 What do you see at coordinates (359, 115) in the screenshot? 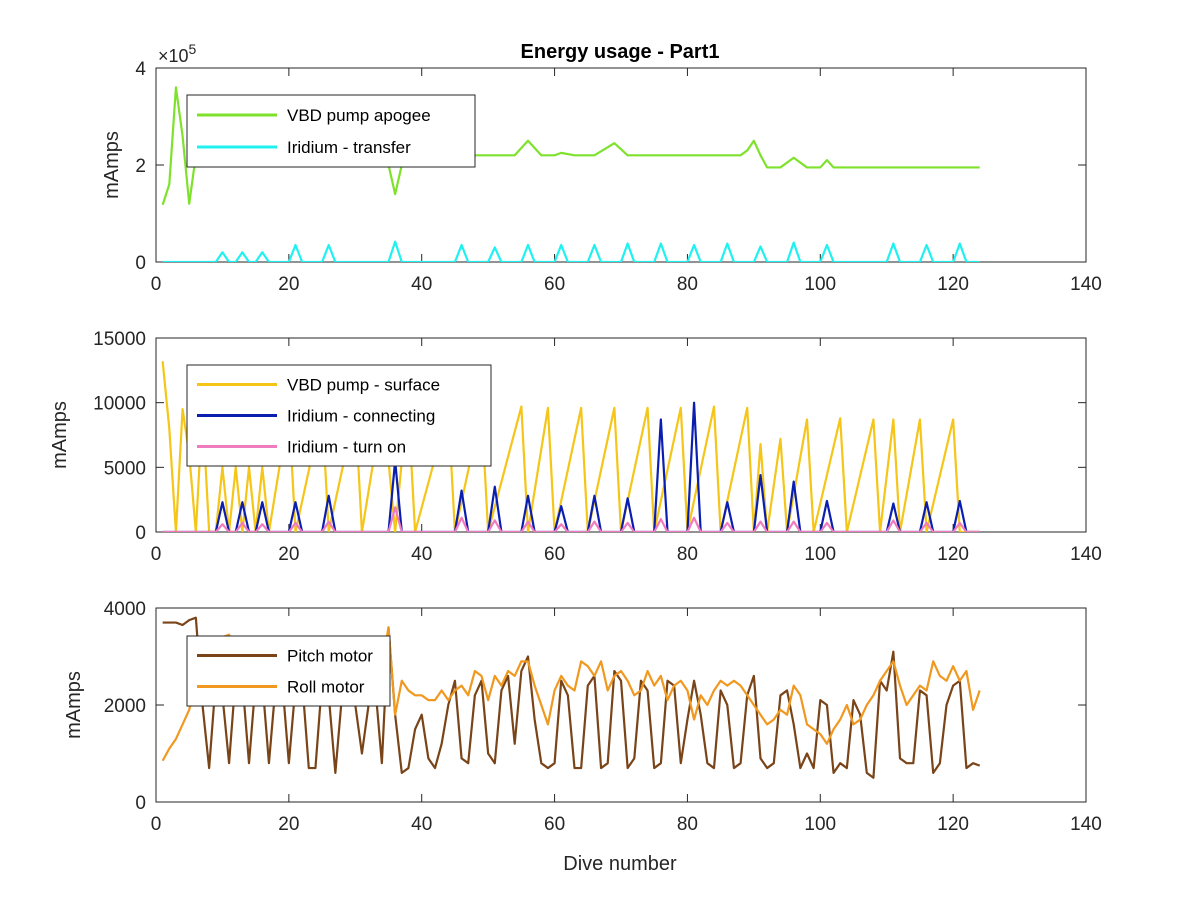
I see `legend-label: VBD pump apogee` at bounding box center [359, 115].